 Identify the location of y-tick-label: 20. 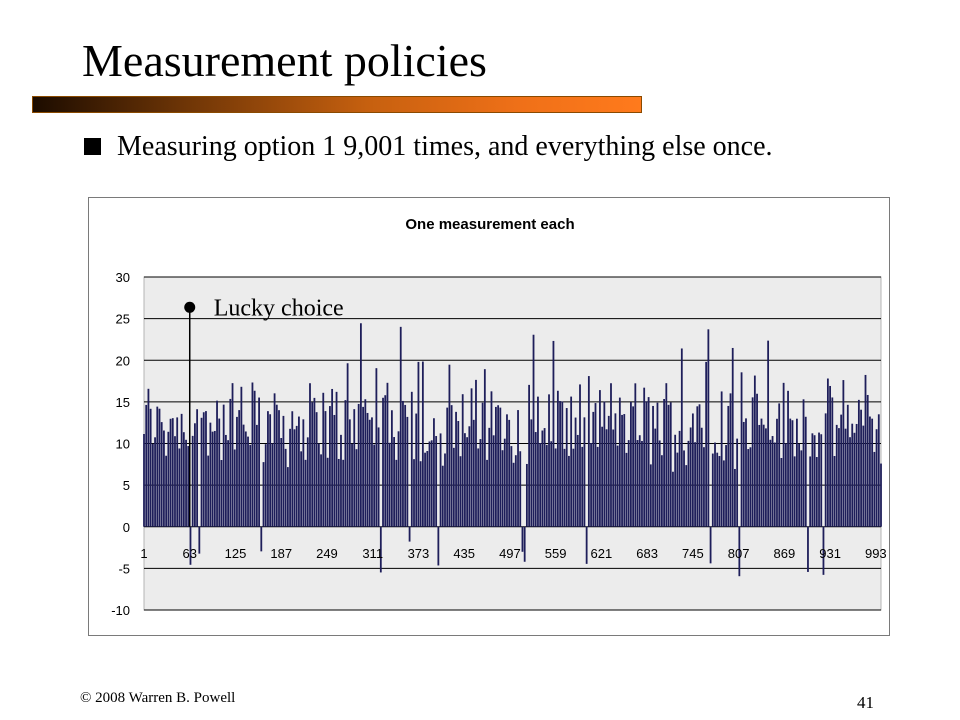
(123, 360).